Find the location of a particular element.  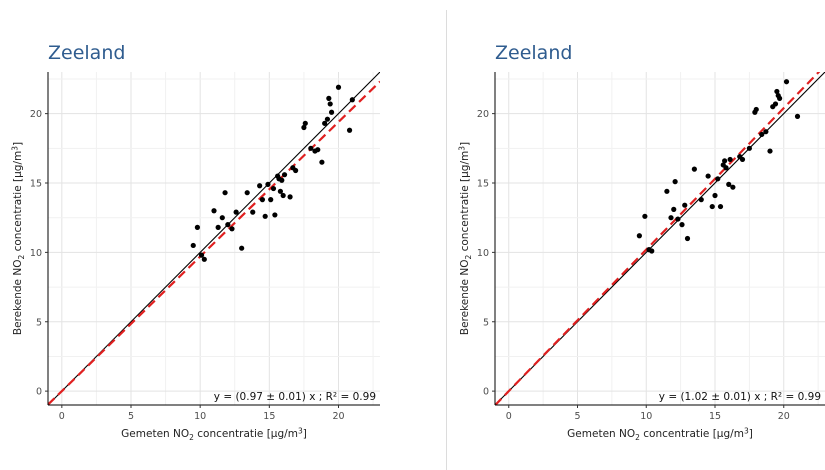

y-tick-label: 20 is located at coordinates (483, 114).